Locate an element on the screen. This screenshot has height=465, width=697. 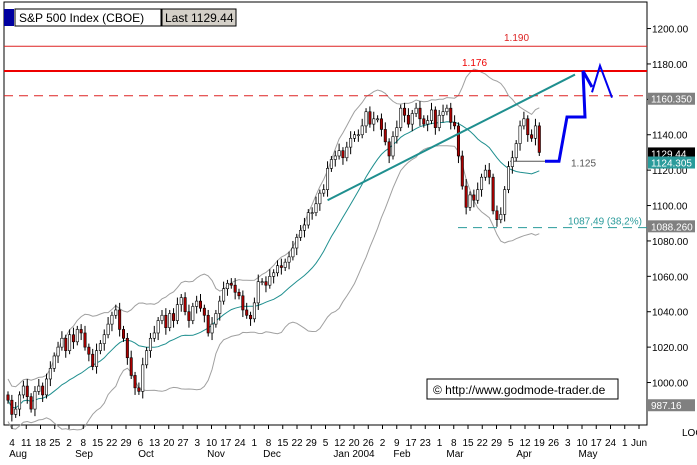
x-tick-label: 20 is located at coordinates (169, 443).